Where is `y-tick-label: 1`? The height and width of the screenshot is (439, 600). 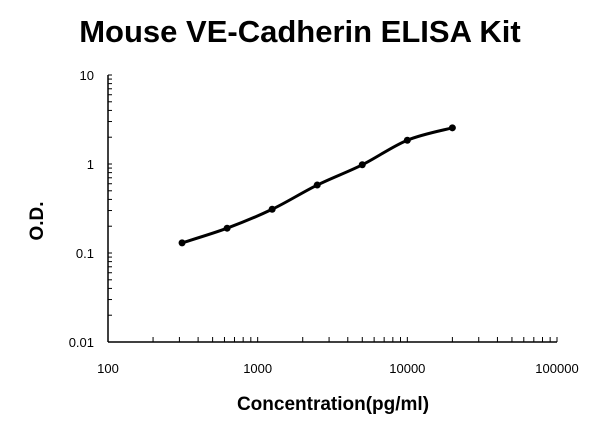 y-tick-label: 1 is located at coordinates (90, 164).